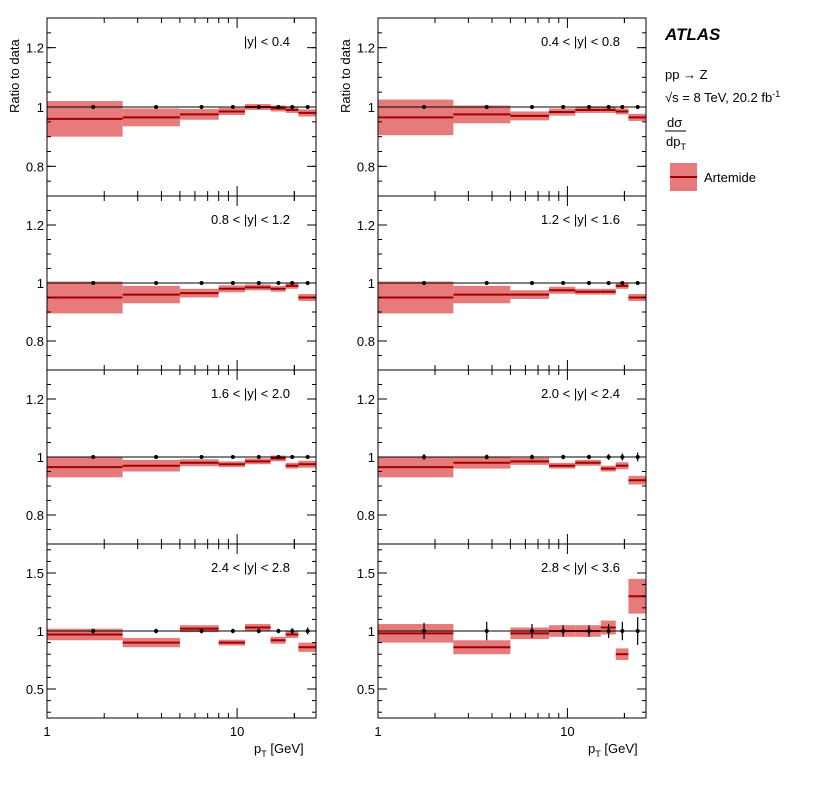 This screenshot has width=830, height=789. Describe the element at coordinates (591, 748) in the screenshot. I see `xlabel-p-r: p` at that location.